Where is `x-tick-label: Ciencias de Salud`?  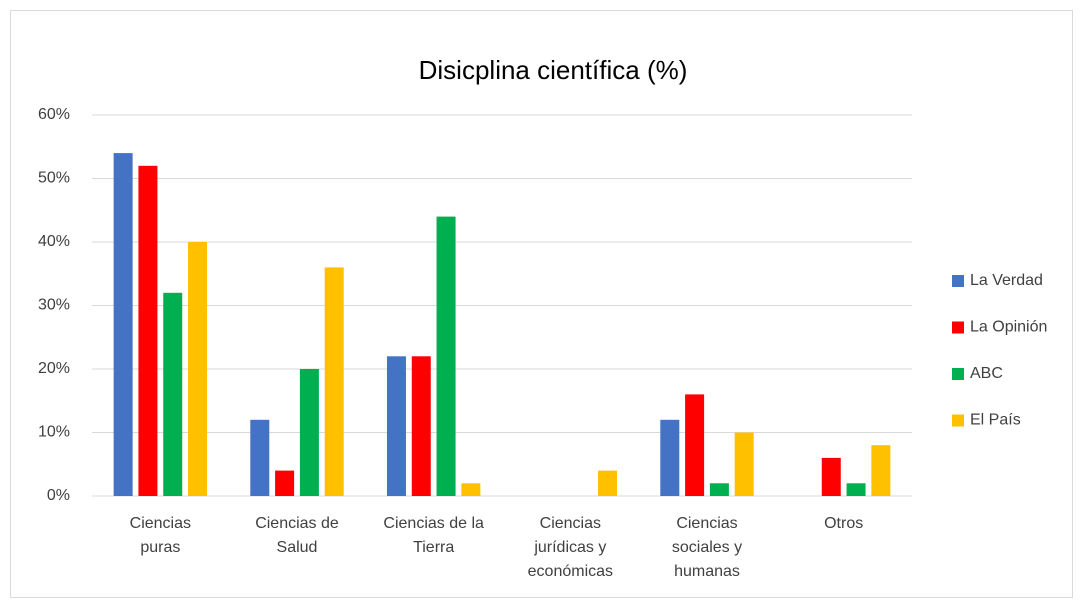
x-tick-label: Ciencias de Salud is located at coordinates (297, 535).